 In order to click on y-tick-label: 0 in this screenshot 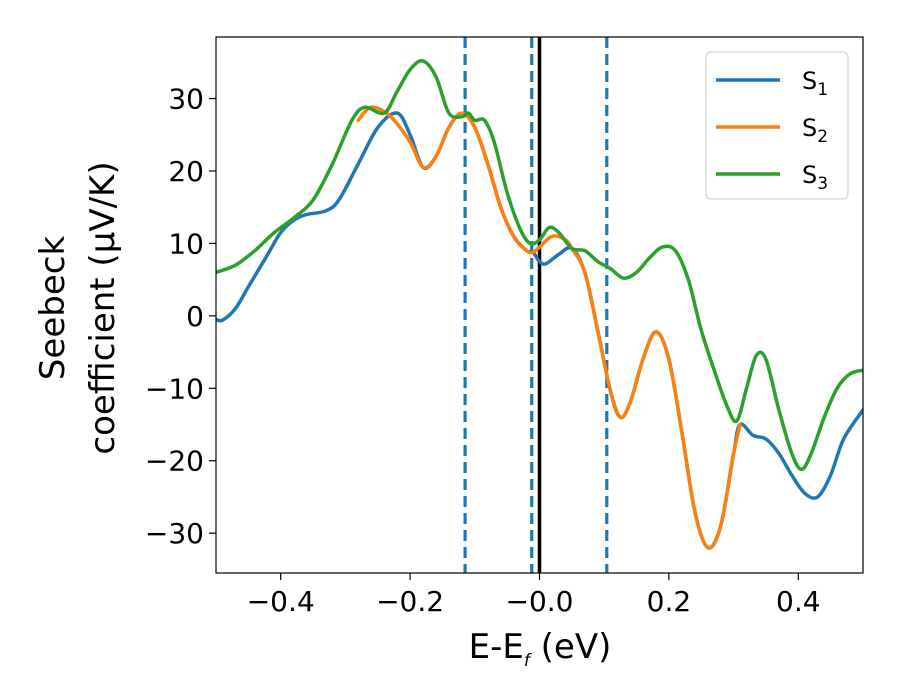, I will do `click(195, 316)`.